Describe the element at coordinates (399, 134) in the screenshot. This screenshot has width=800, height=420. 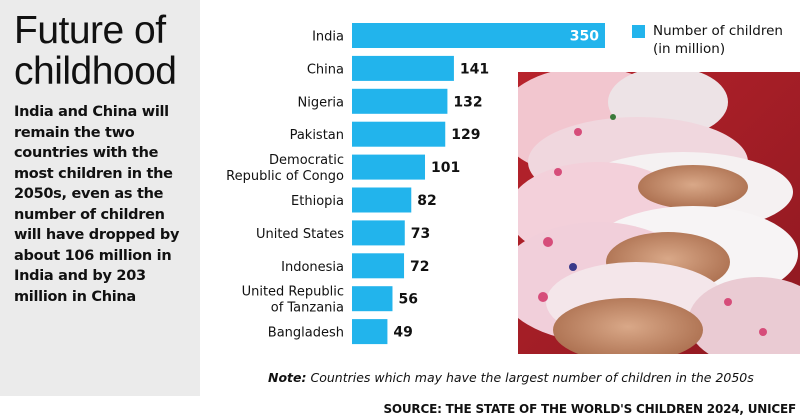
I see `bar-pakistan` at that location.